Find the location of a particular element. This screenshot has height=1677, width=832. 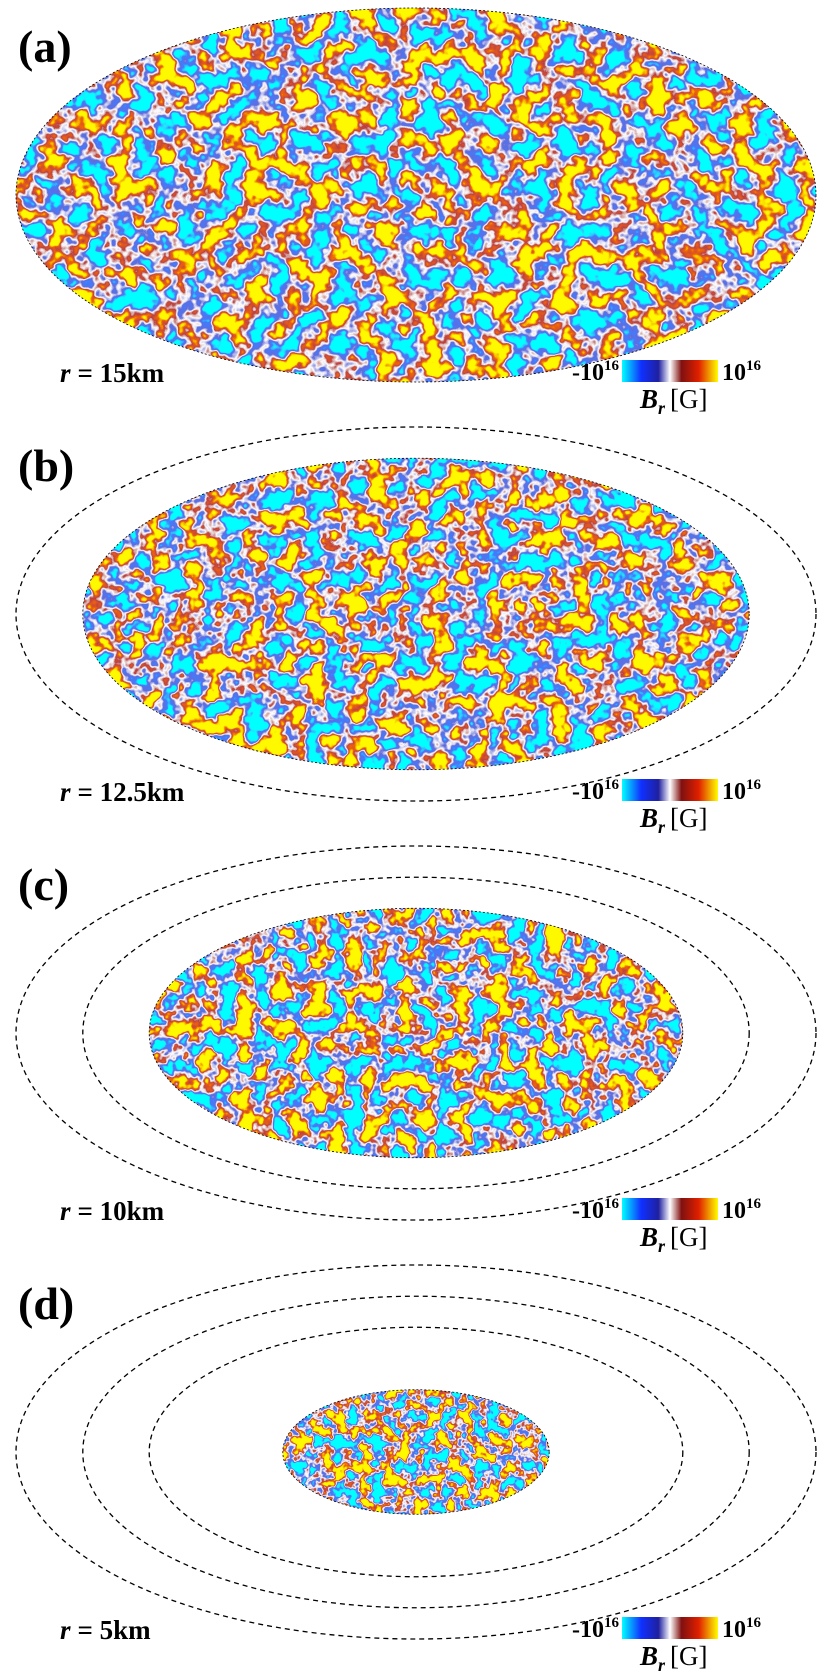

panel-label: (b) is located at coordinates (46, 465).